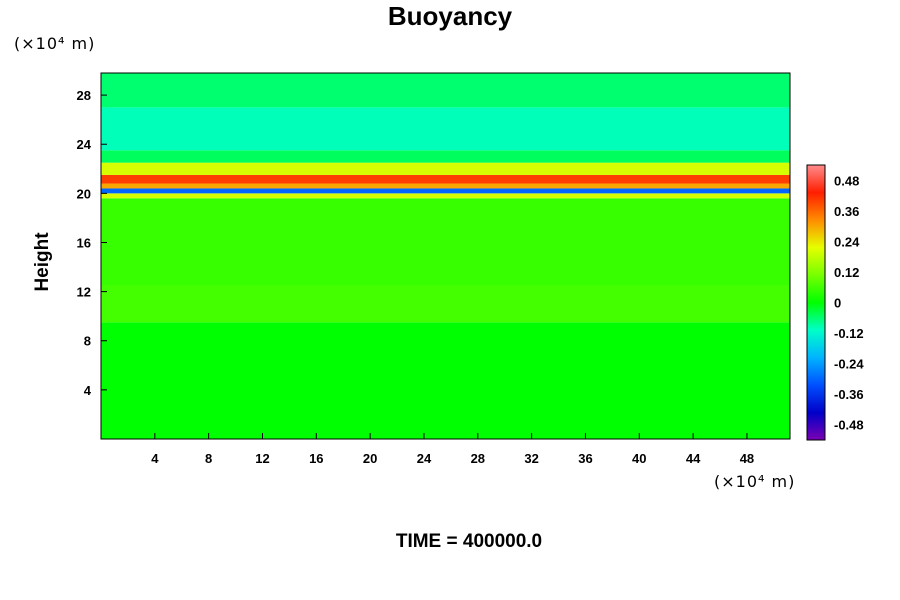 The width and height of the screenshot is (900, 600). I want to click on x-tick-label: 4, so click(155, 458).